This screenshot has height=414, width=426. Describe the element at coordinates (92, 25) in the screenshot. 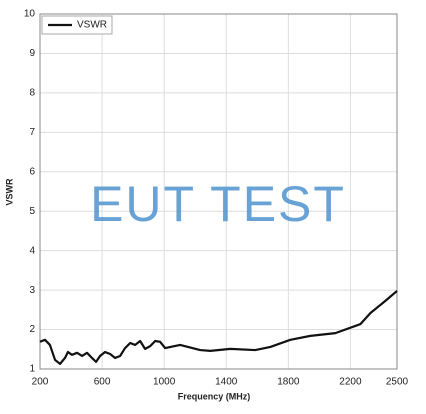

I see `legend-label: VSWR` at that location.